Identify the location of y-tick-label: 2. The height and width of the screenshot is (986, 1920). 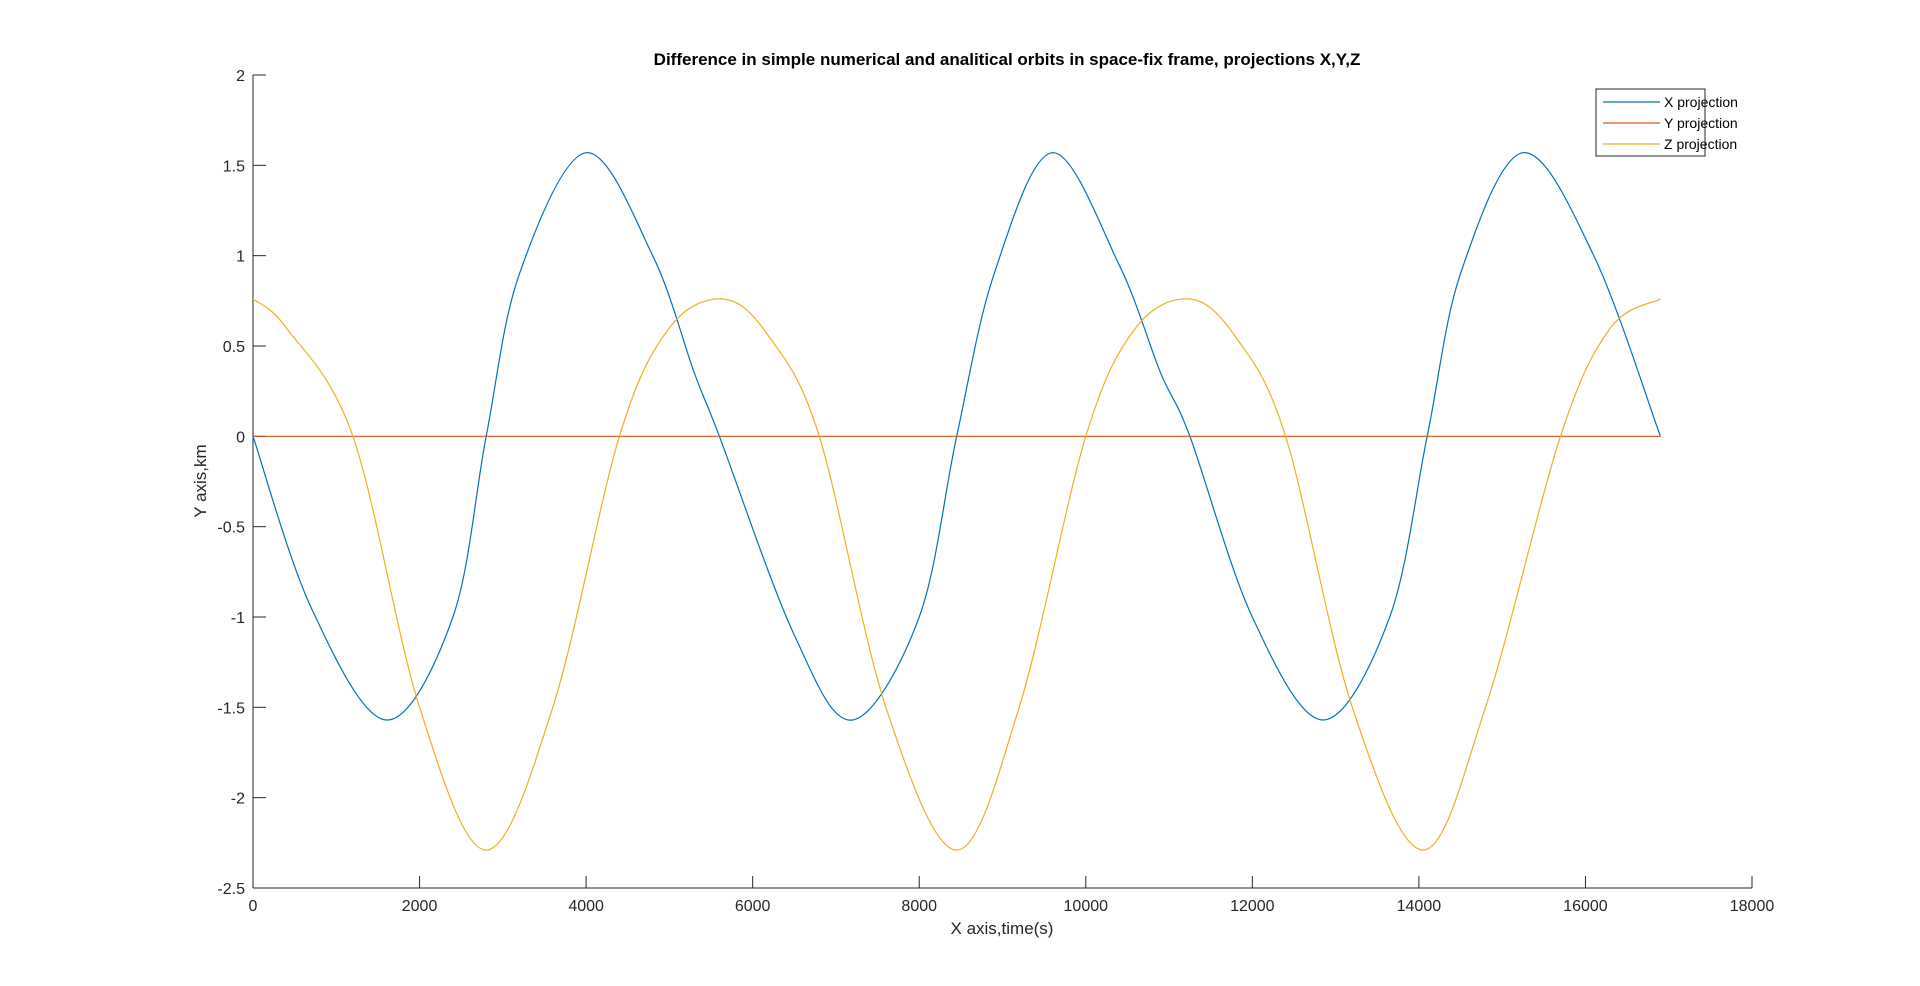
(240, 76).